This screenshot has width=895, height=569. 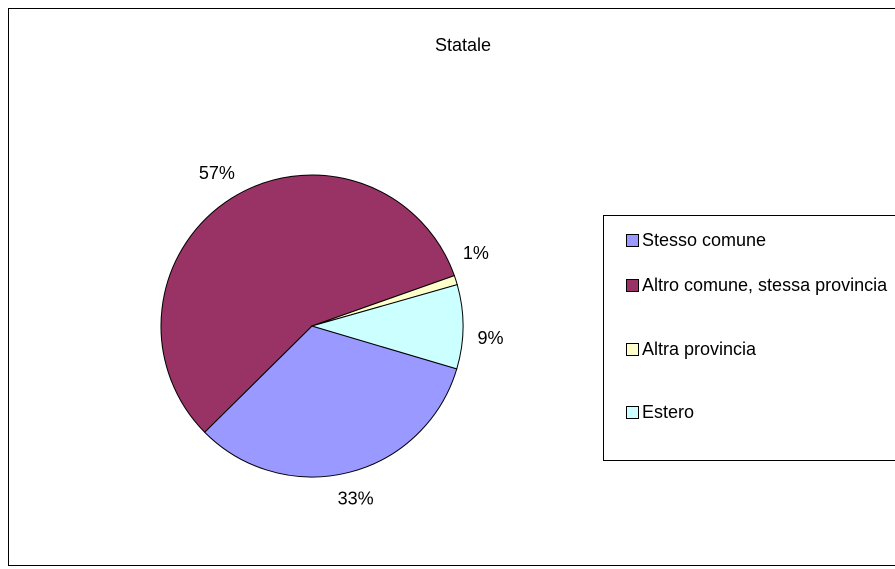 I want to click on chart-title: Statale, so click(x=463, y=45).